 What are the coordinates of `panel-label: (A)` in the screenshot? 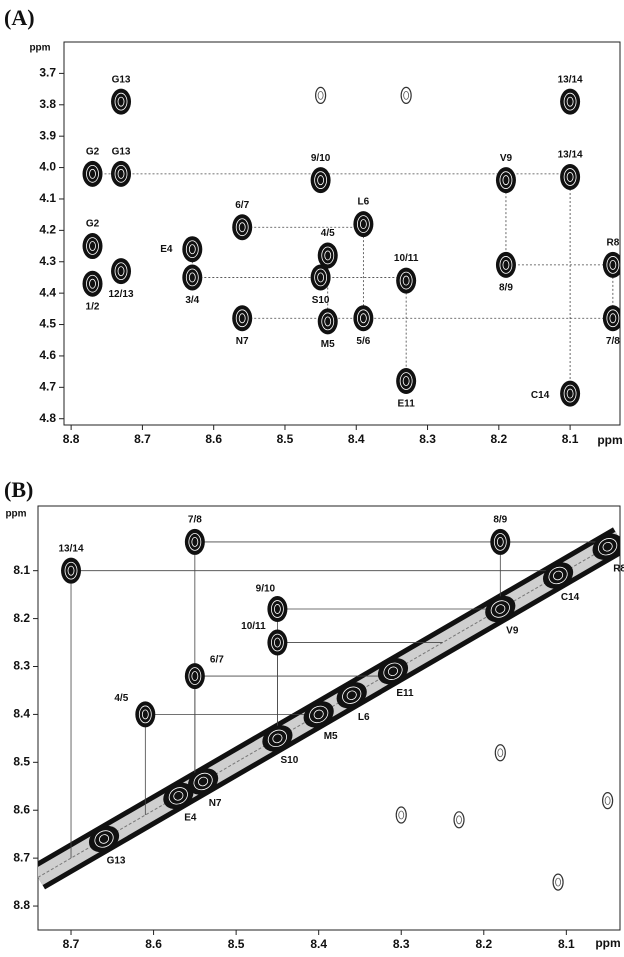 It's located at (19, 17).